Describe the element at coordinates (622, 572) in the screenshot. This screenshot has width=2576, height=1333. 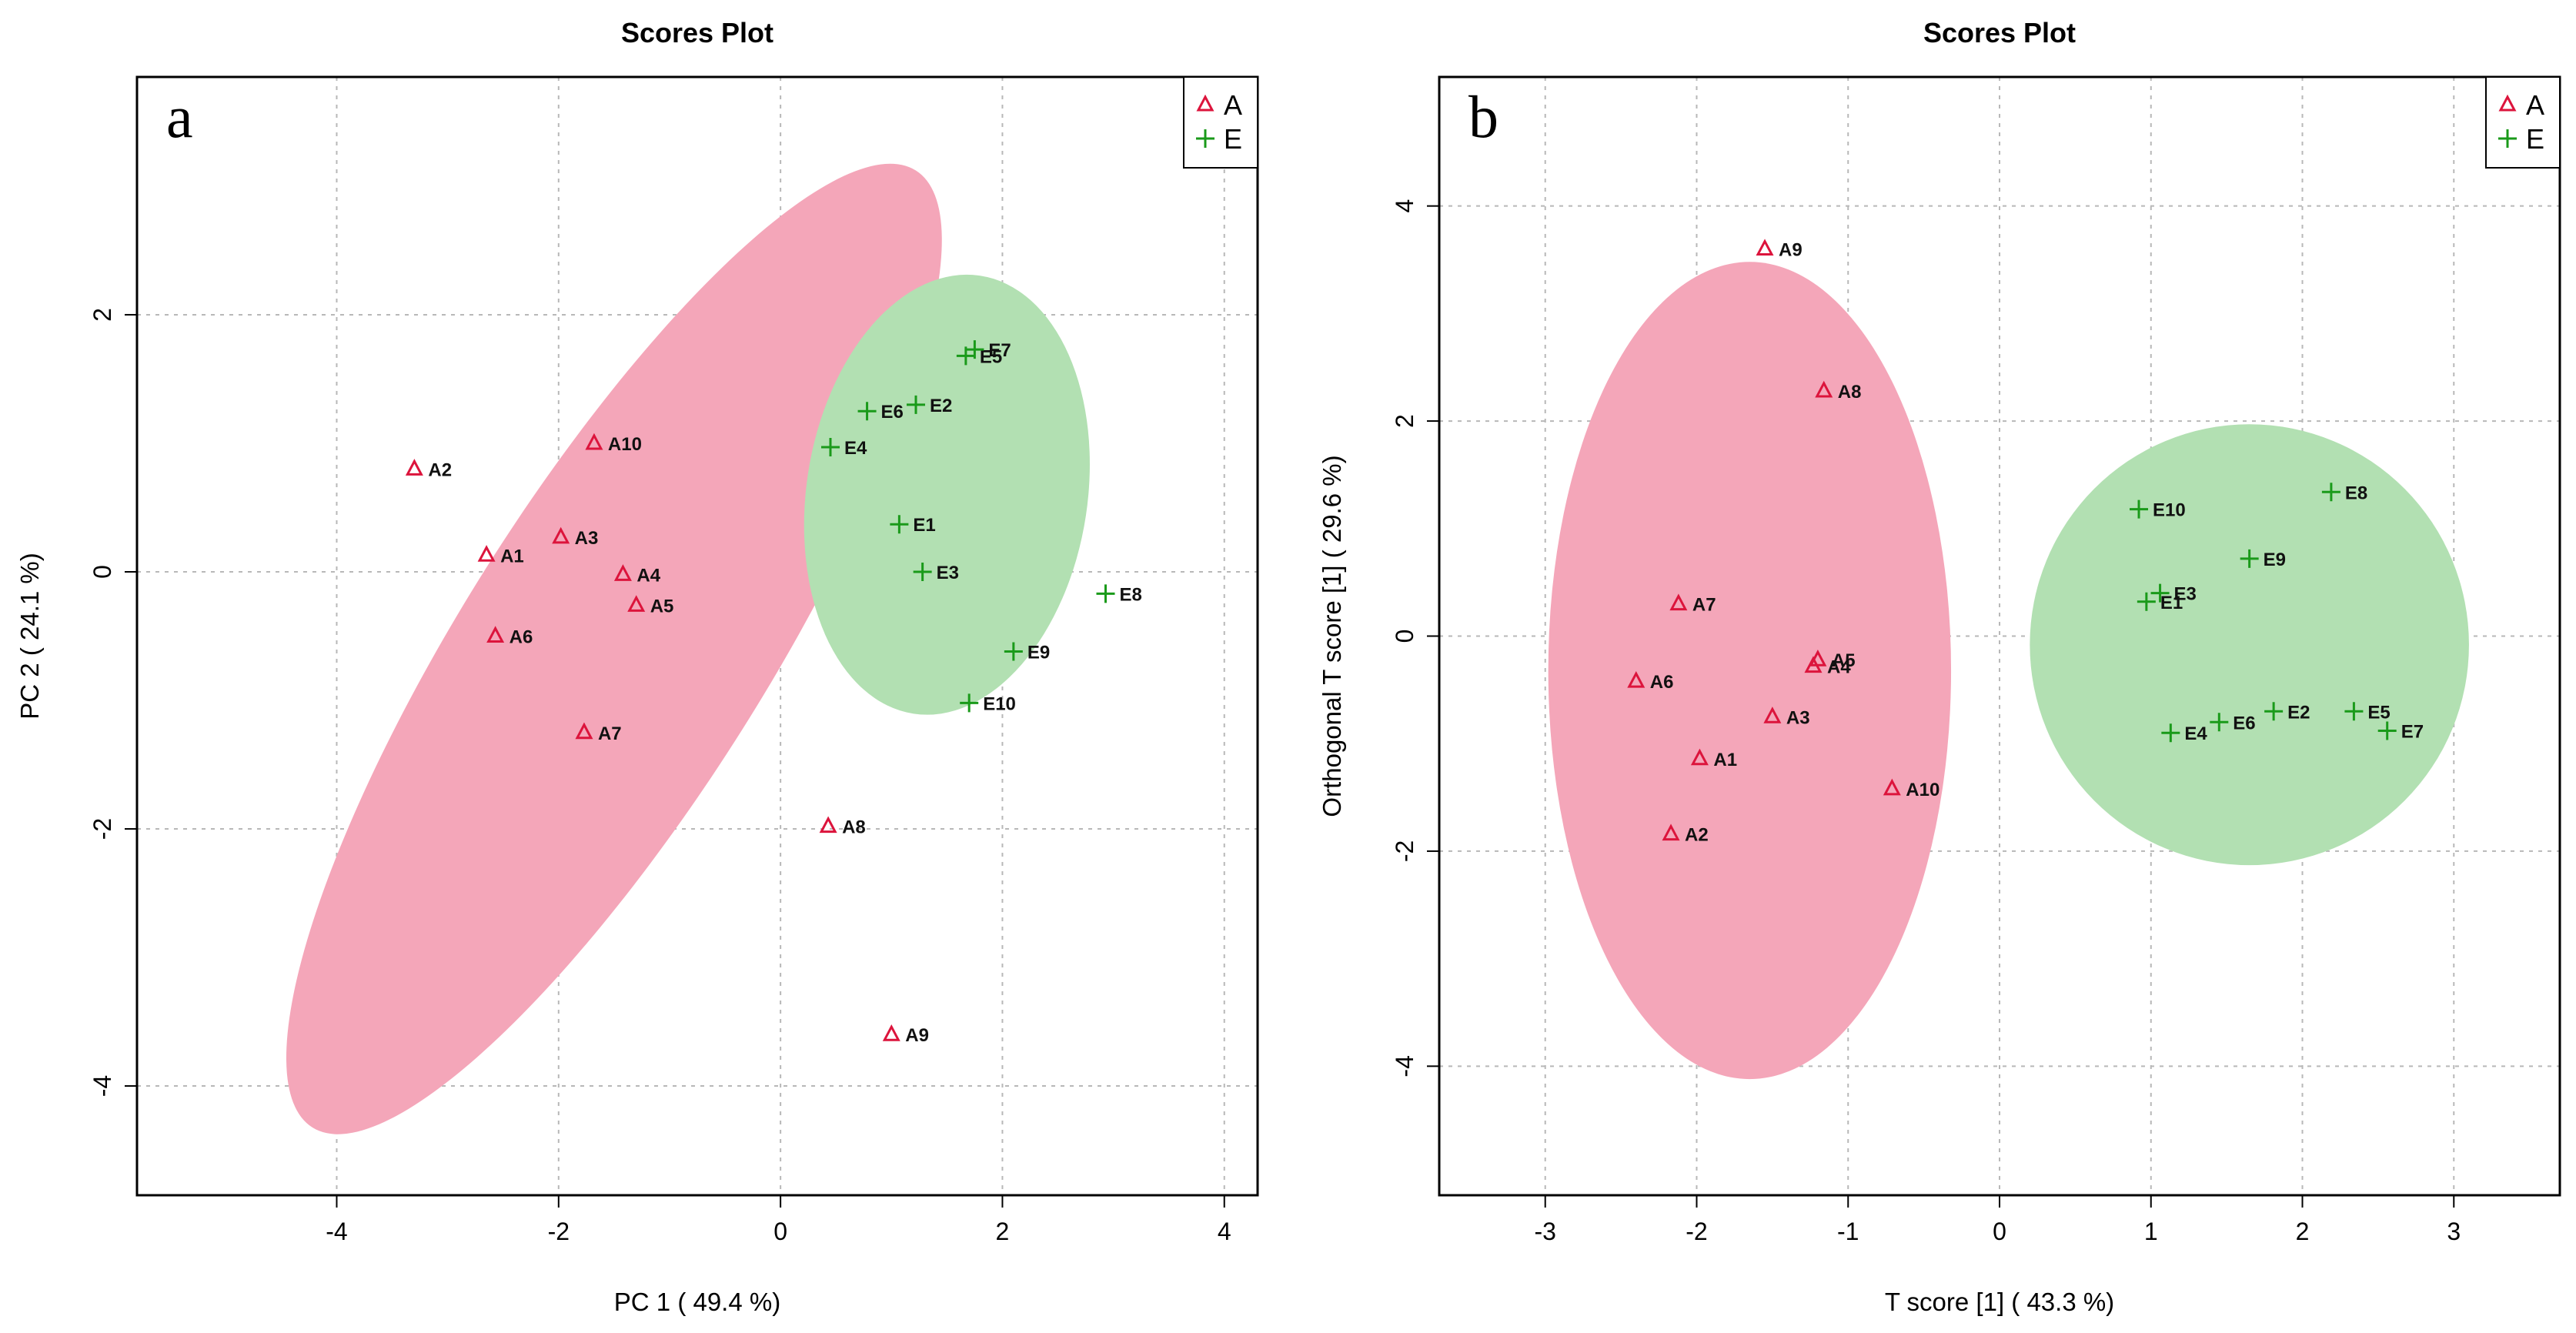
I see `point-a4` at that location.